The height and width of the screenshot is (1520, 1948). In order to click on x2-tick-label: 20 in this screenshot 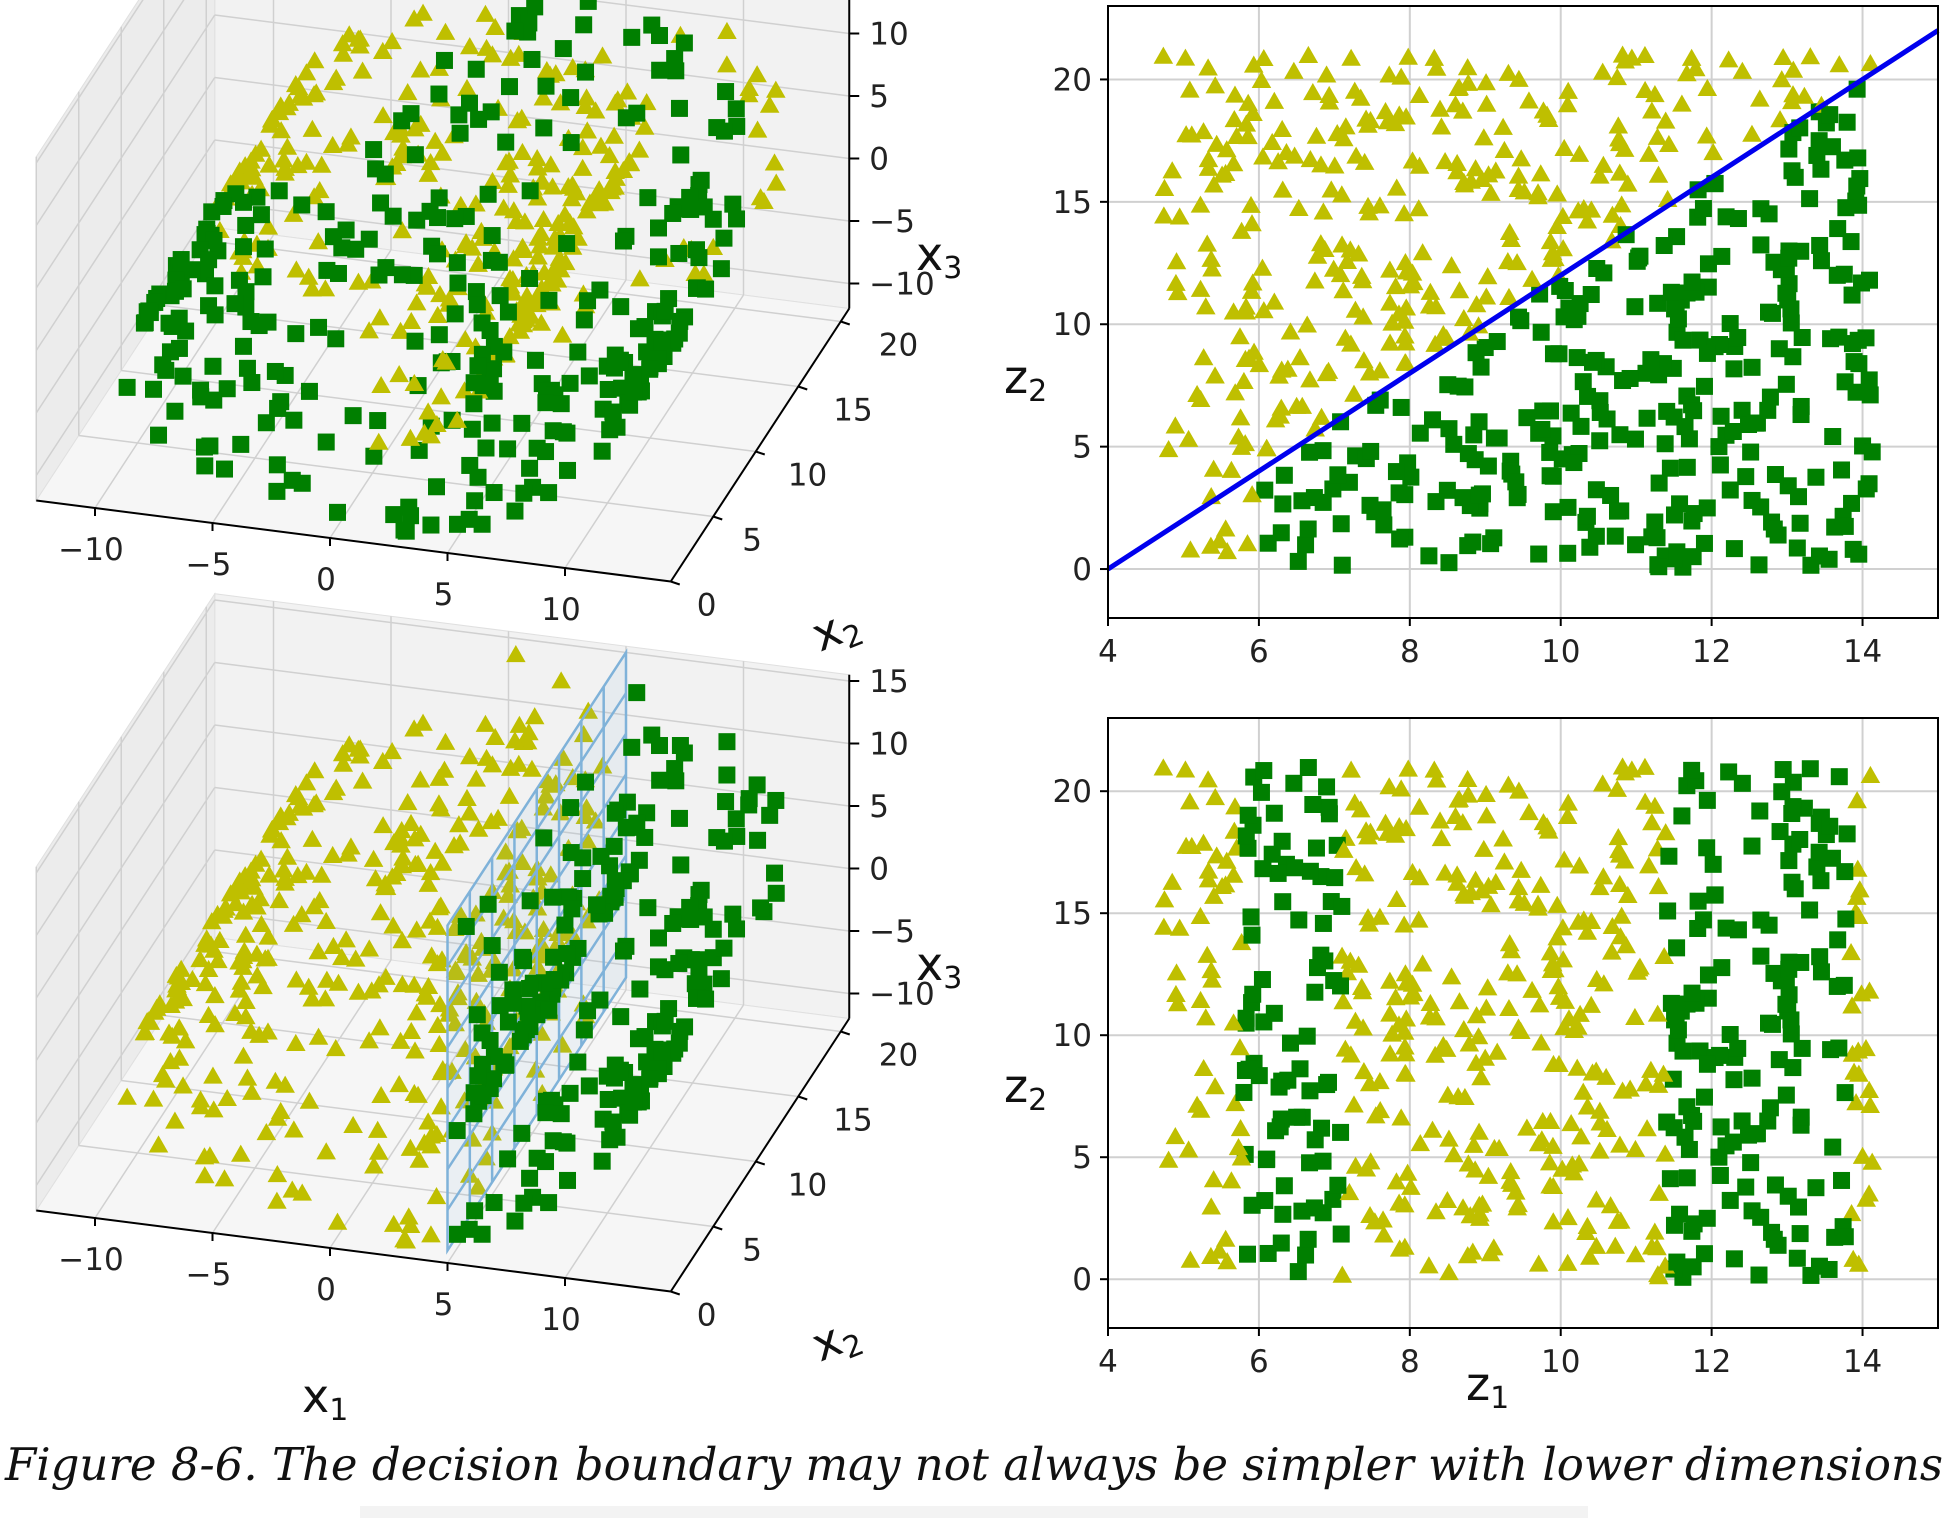, I will do `click(898, 1056)`.